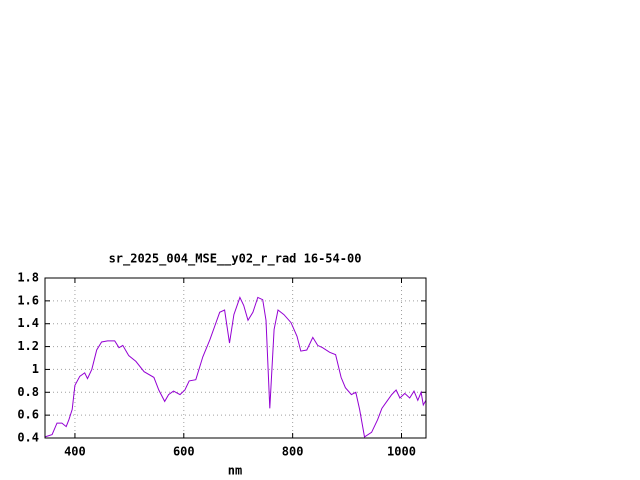 This screenshot has width=640, height=480. What do you see at coordinates (28, 300) in the screenshot?
I see `y-tick-label: 1.6` at bounding box center [28, 300].